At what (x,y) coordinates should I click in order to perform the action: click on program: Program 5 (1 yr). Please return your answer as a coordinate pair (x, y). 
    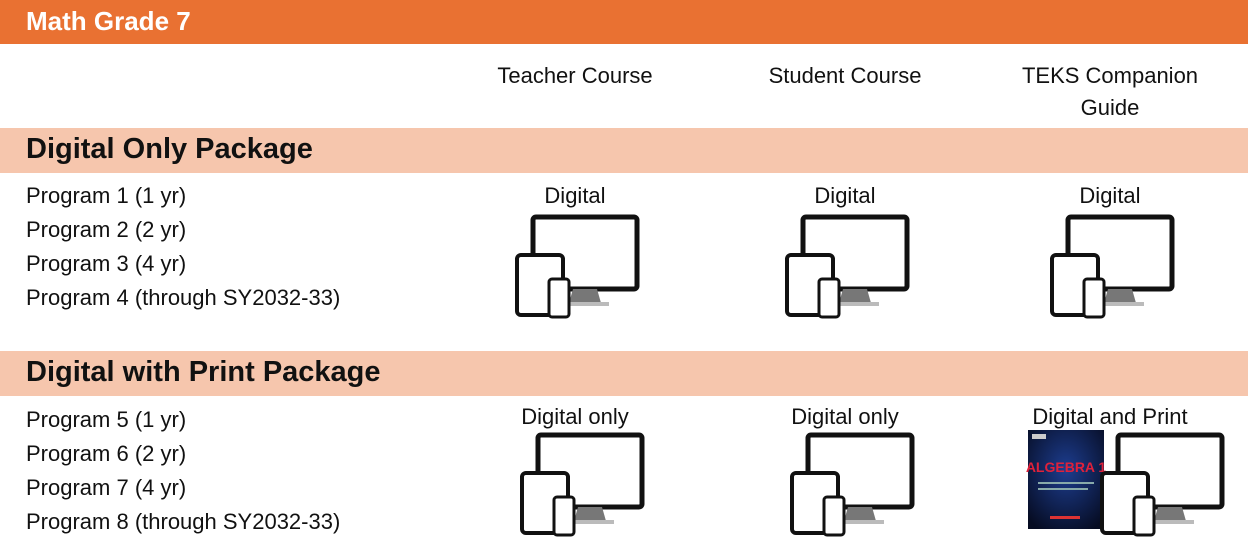
    Looking at the image, I should click on (106, 419).